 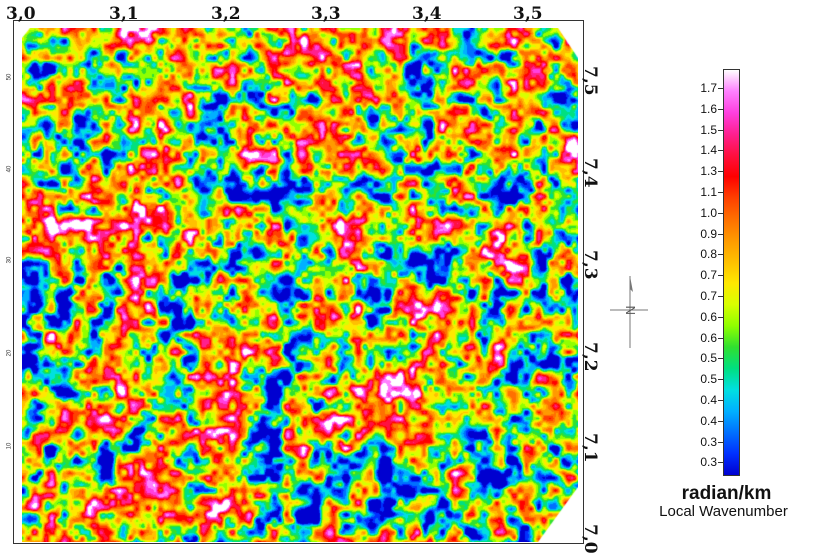 What do you see at coordinates (726, 493) in the screenshot?
I see `legend-unit: radian/km` at bounding box center [726, 493].